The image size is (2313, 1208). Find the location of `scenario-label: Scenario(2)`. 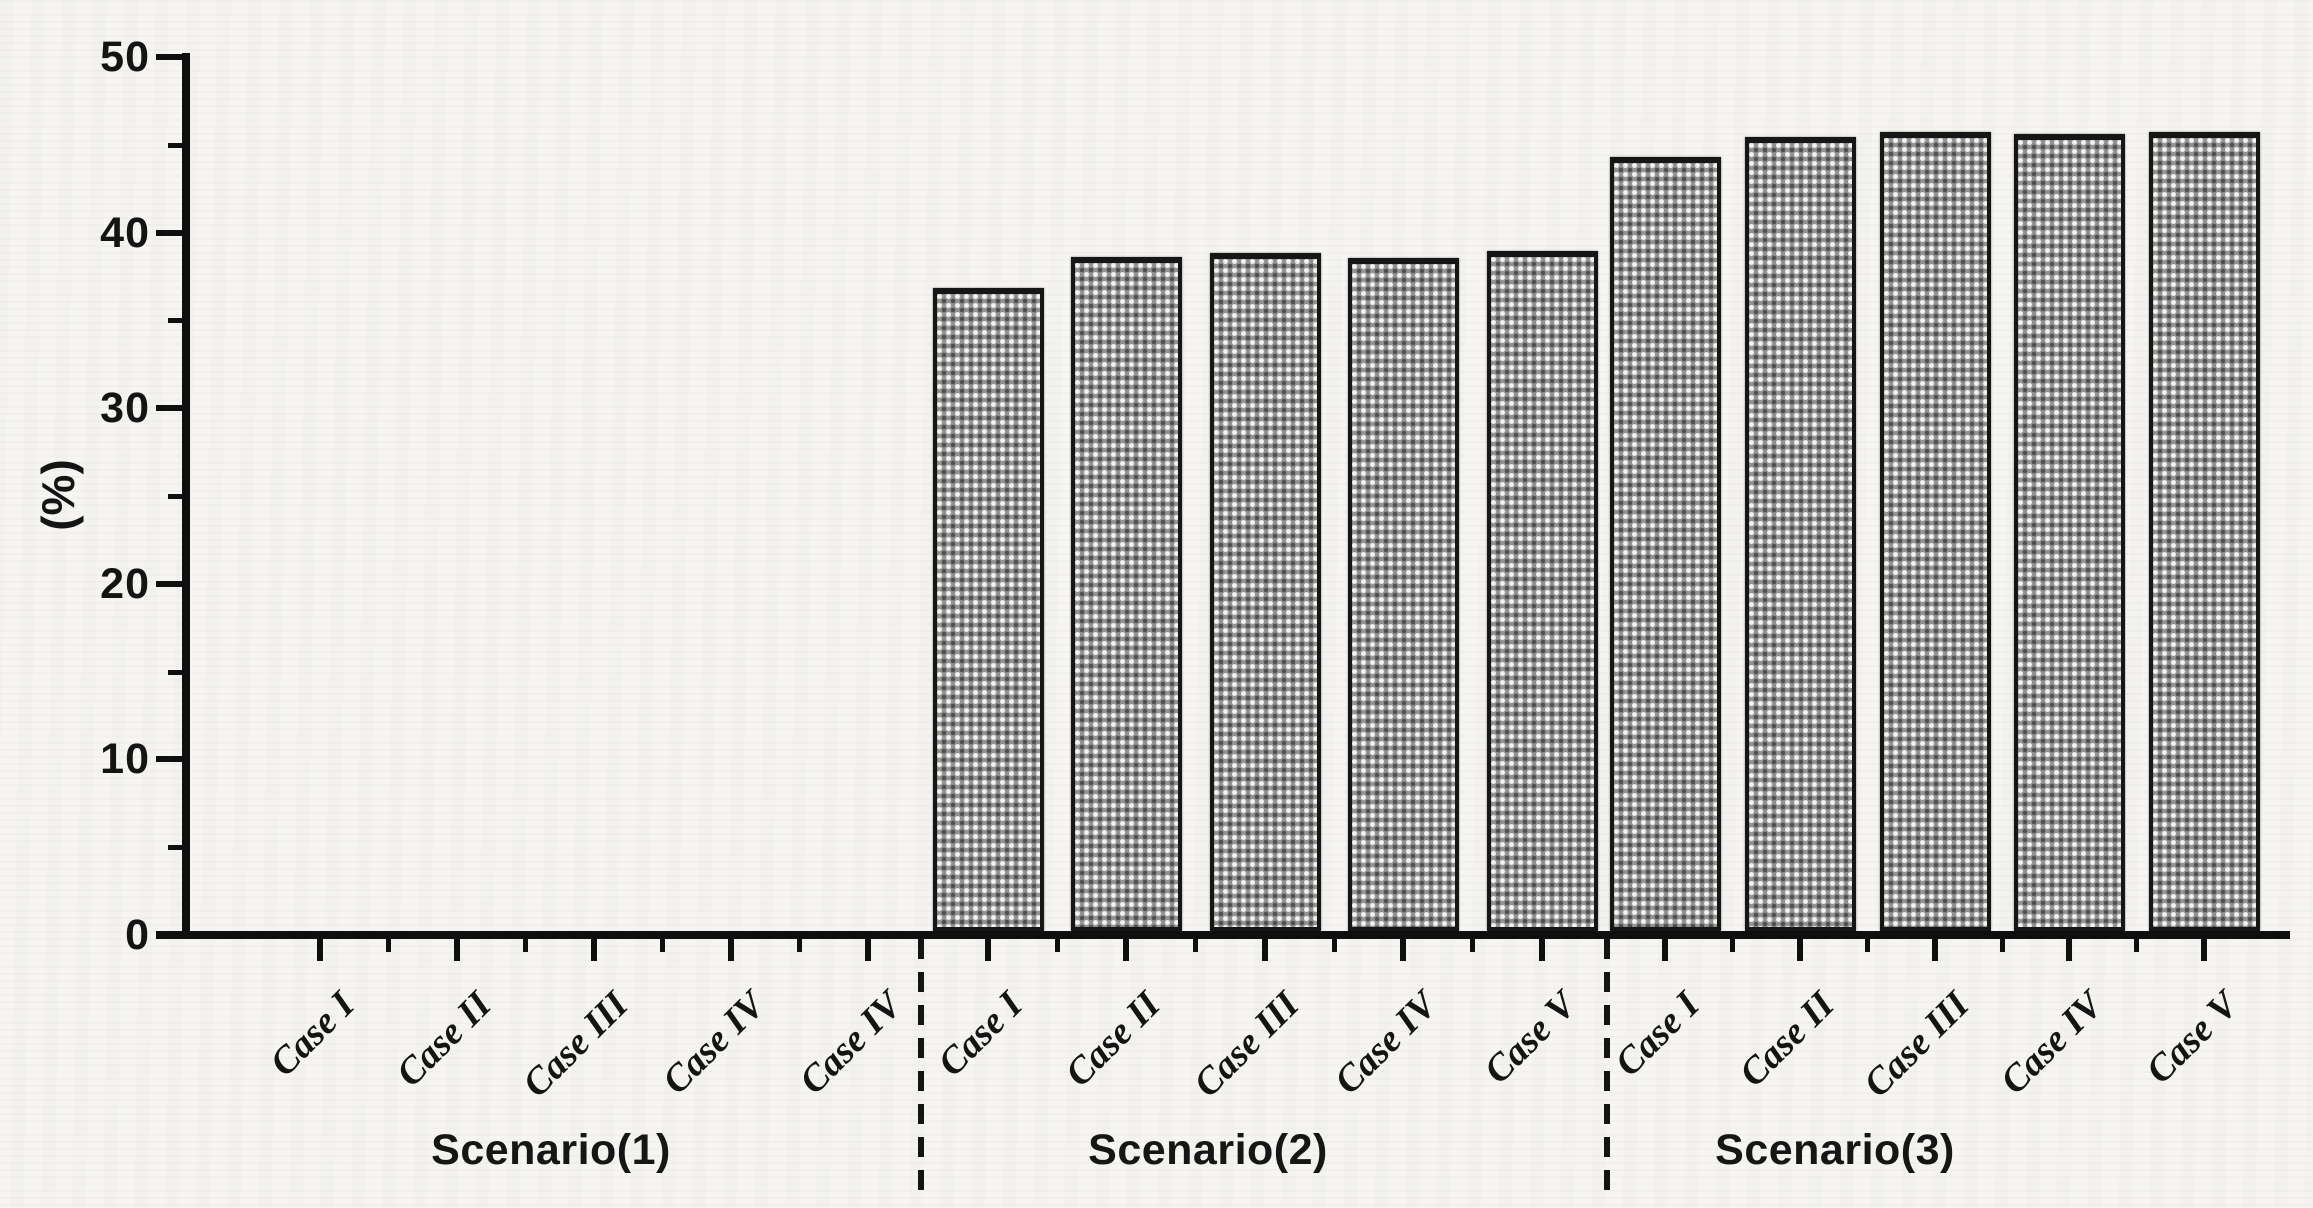

scenario-label: Scenario(2) is located at coordinates (1208, 1150).